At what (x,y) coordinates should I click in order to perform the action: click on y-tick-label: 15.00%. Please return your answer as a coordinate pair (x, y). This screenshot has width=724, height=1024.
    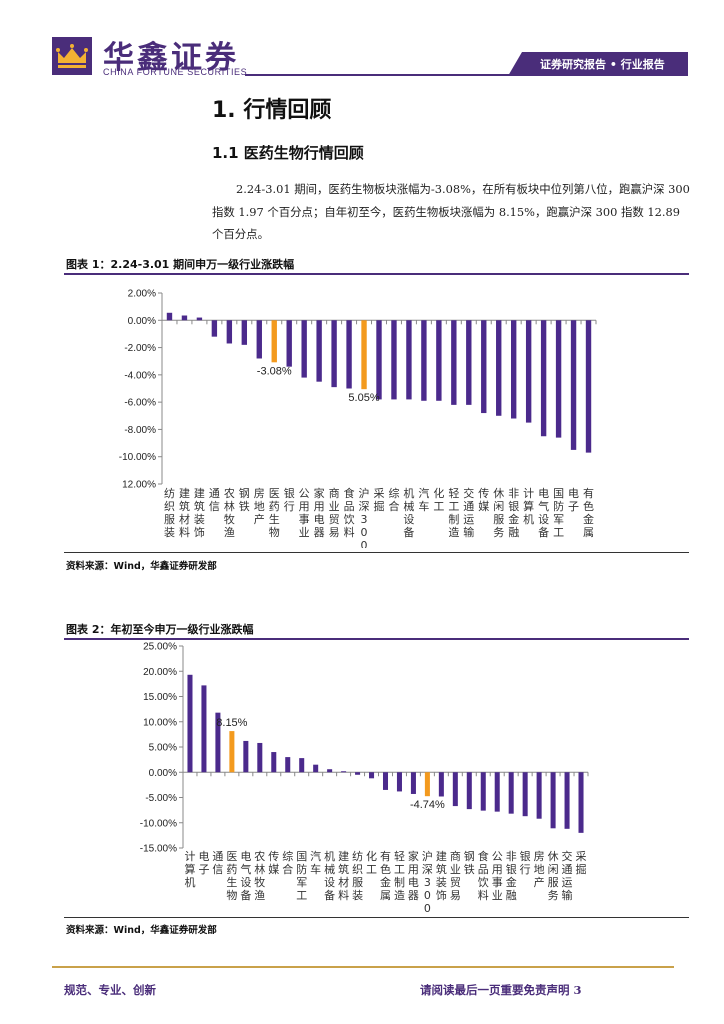
    Looking at the image, I should click on (160, 697).